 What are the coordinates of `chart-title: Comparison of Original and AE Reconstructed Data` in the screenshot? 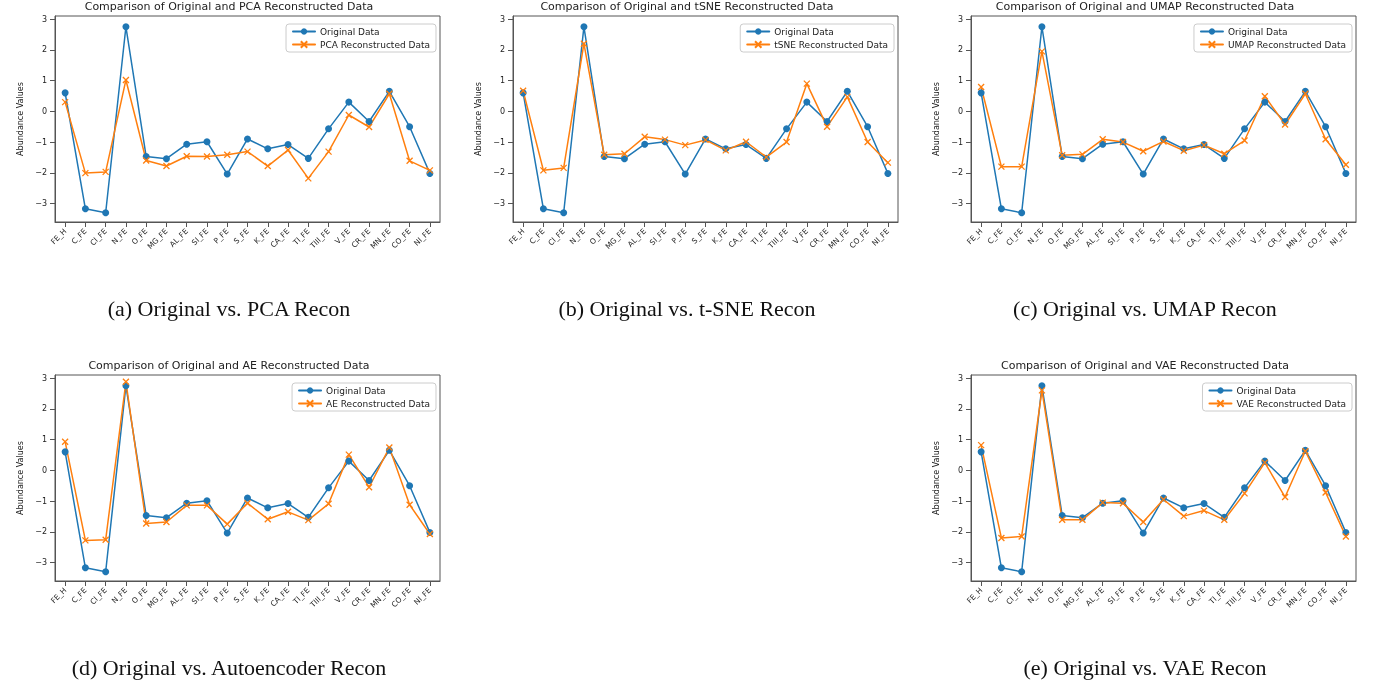 It's located at (229, 365).